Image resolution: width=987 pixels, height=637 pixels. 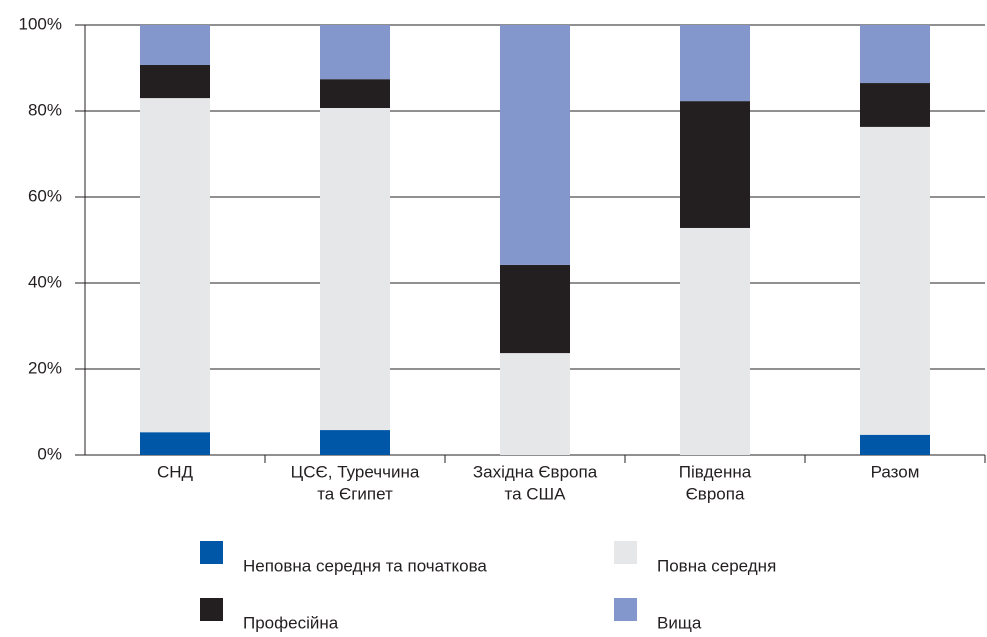 What do you see at coordinates (535, 471) in the screenshot?
I see `x-tick-label: Західна Європа` at bounding box center [535, 471].